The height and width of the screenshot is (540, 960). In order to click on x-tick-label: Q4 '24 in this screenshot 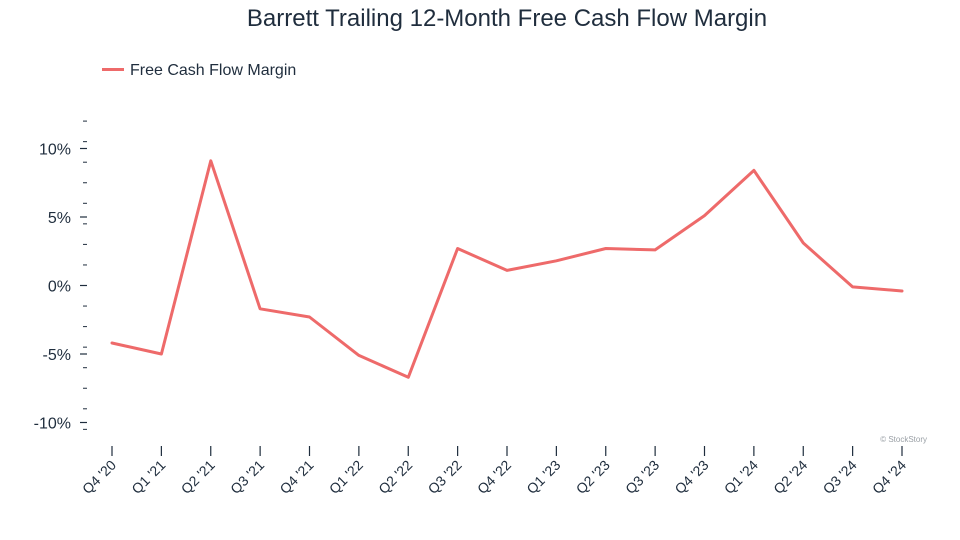, I will do `click(889, 477)`.